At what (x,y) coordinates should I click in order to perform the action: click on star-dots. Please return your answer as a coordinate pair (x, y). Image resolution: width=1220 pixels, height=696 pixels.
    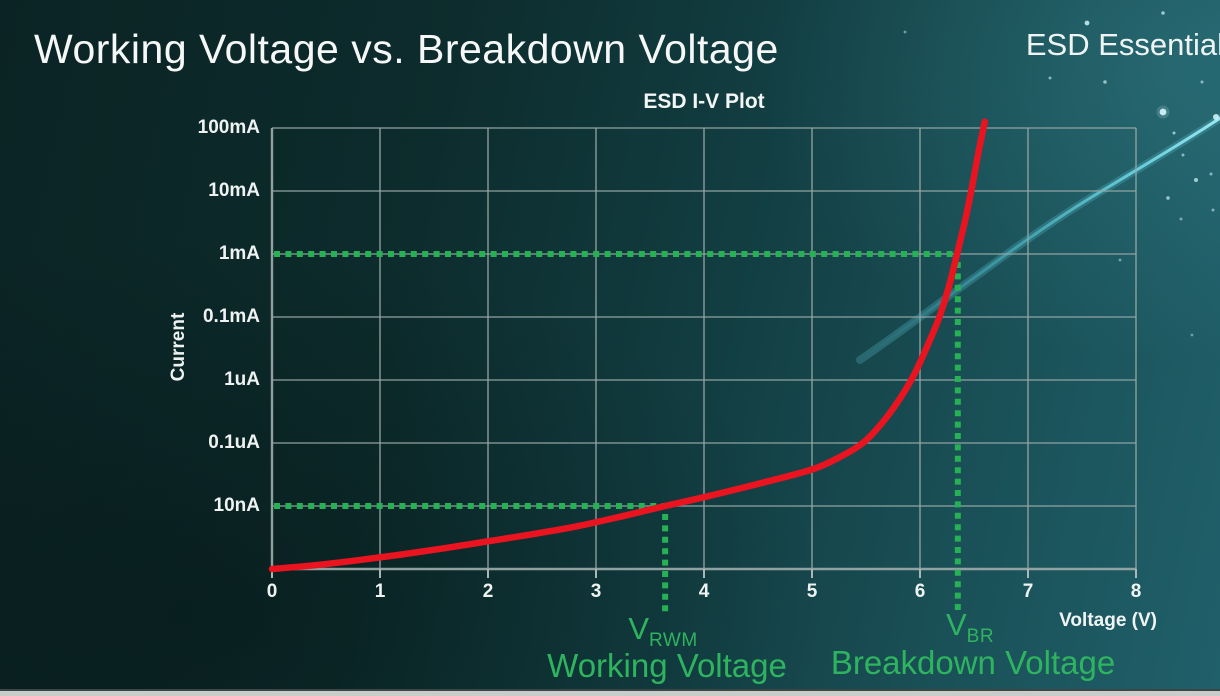
    Looking at the image, I should click on (1061, 174).